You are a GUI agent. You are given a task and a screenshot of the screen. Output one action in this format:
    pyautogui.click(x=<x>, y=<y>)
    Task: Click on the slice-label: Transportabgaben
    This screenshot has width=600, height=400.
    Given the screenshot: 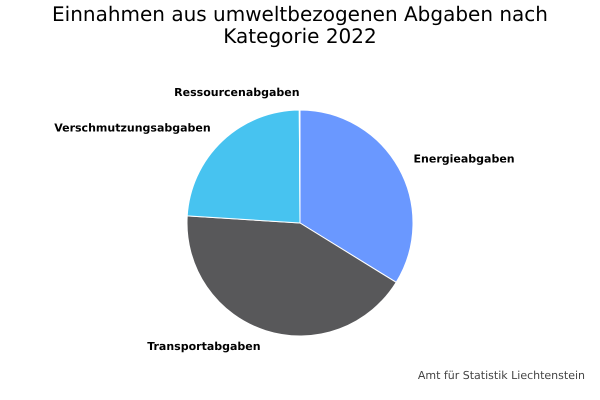 What is the action you would take?
    pyautogui.click(x=204, y=346)
    